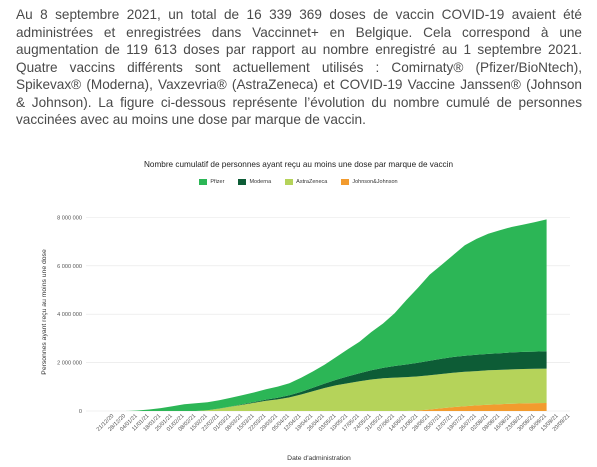 The height and width of the screenshot is (467, 597). I want to click on area-astrazeneca, so click(330, 389).